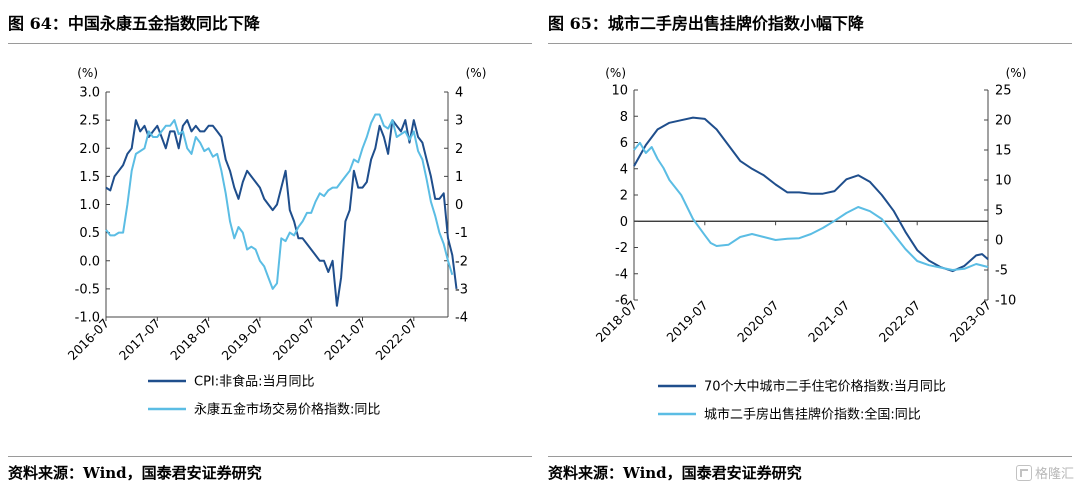  Describe the element at coordinates (971, 322) in the screenshot. I see `x-tick-label: 2023-07` at that location.